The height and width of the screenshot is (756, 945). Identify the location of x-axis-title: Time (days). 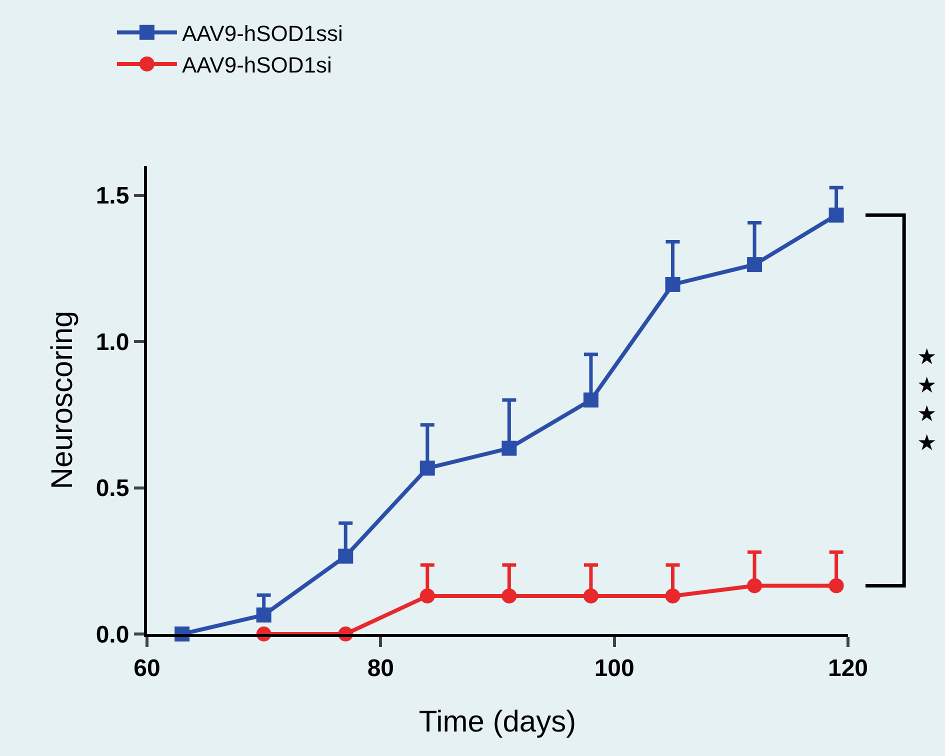
(497, 721).